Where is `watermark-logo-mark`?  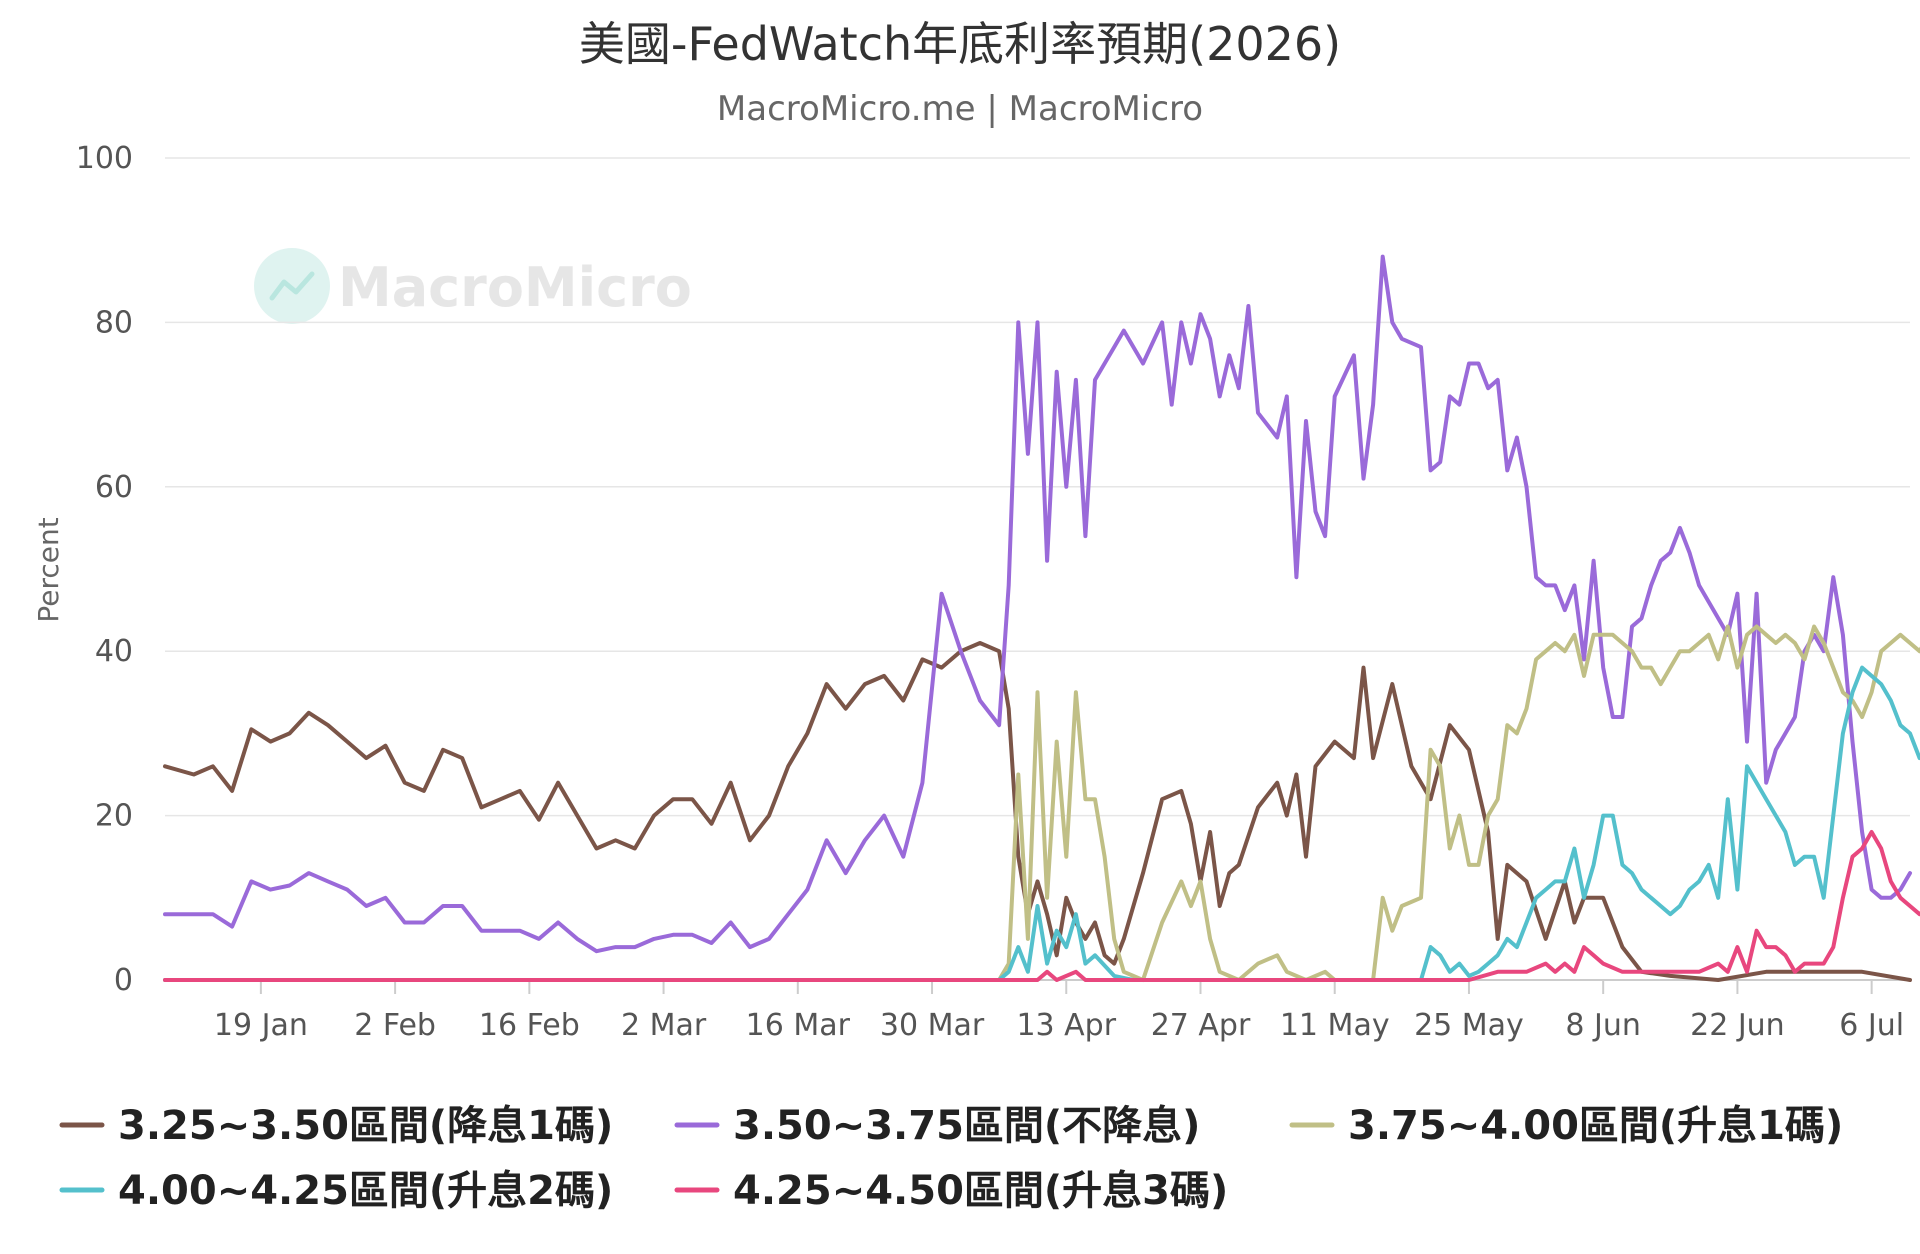 watermark-logo-mark is located at coordinates (292, 286).